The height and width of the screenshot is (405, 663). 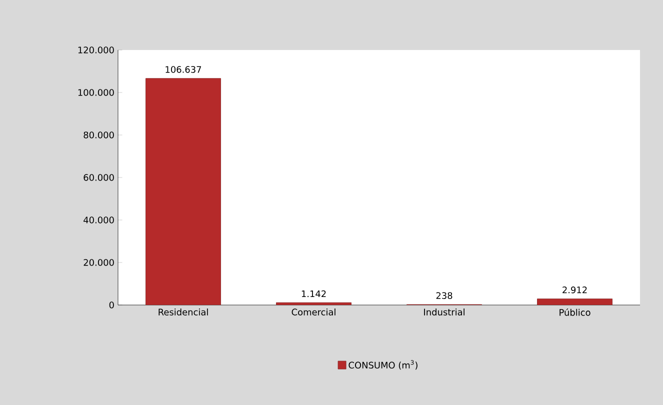 I want to click on bar, so click(x=183, y=191).